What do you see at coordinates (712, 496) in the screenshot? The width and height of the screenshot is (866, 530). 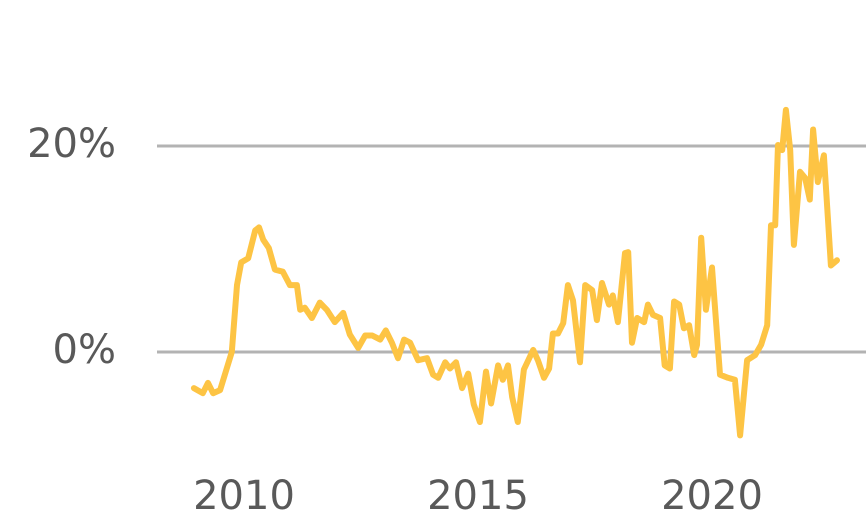 I see `x-tick-label: 2020` at bounding box center [712, 496].